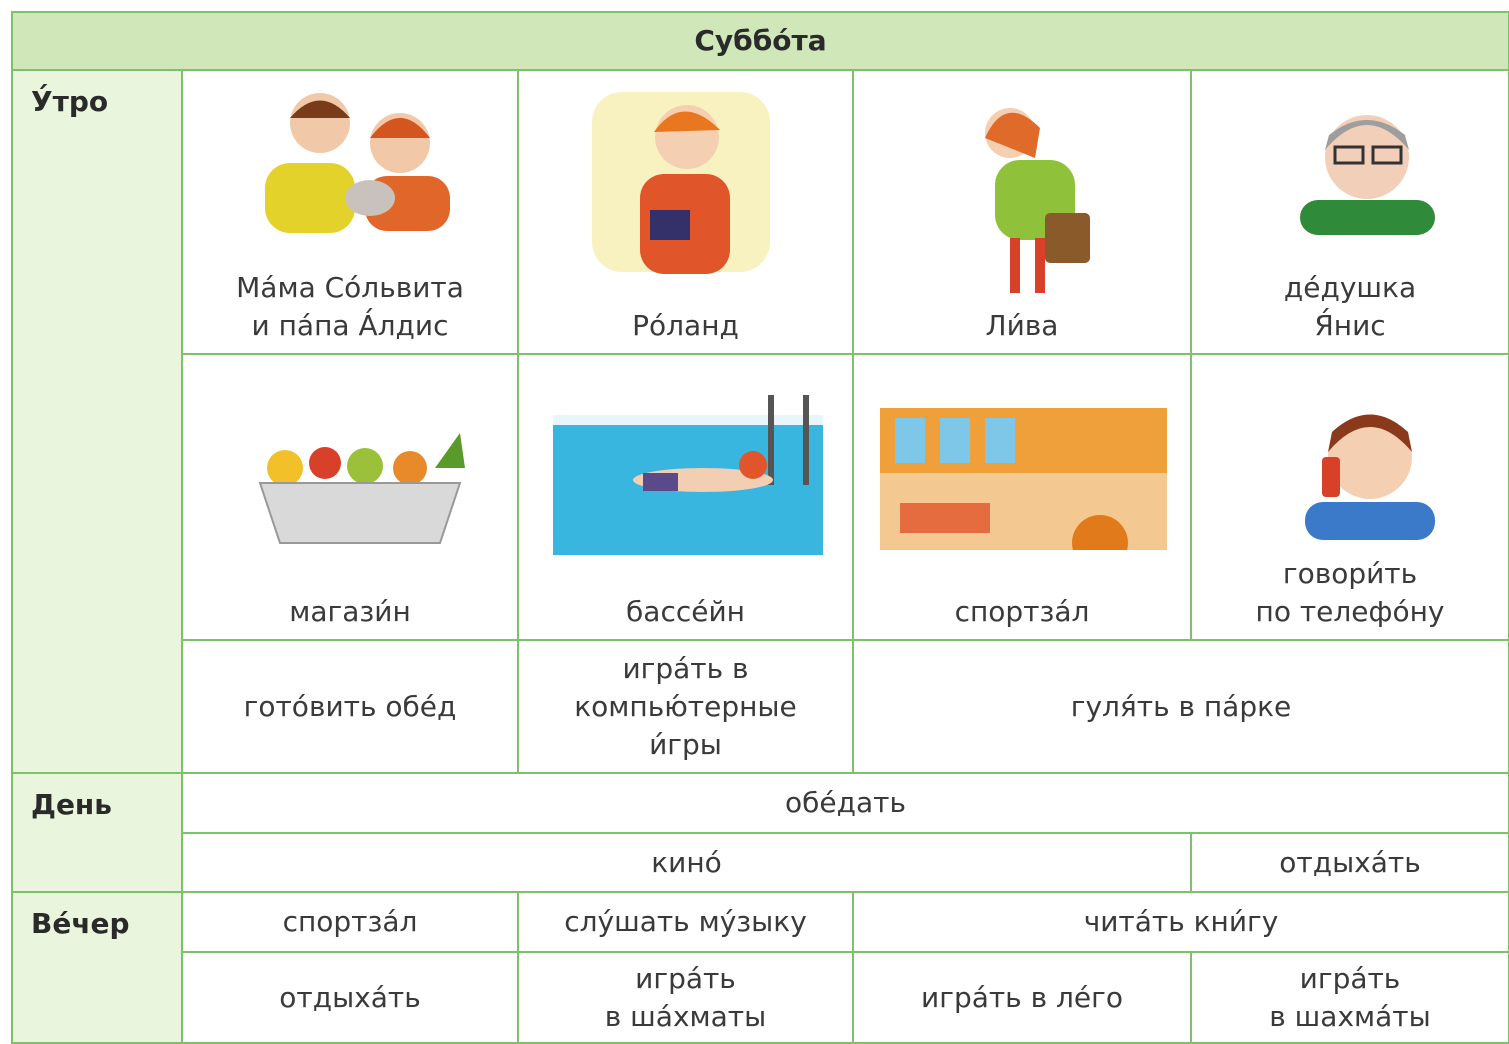  What do you see at coordinates (1180, 706) in the screenshot?
I see `cell: гуля́ть в па́рке` at bounding box center [1180, 706].